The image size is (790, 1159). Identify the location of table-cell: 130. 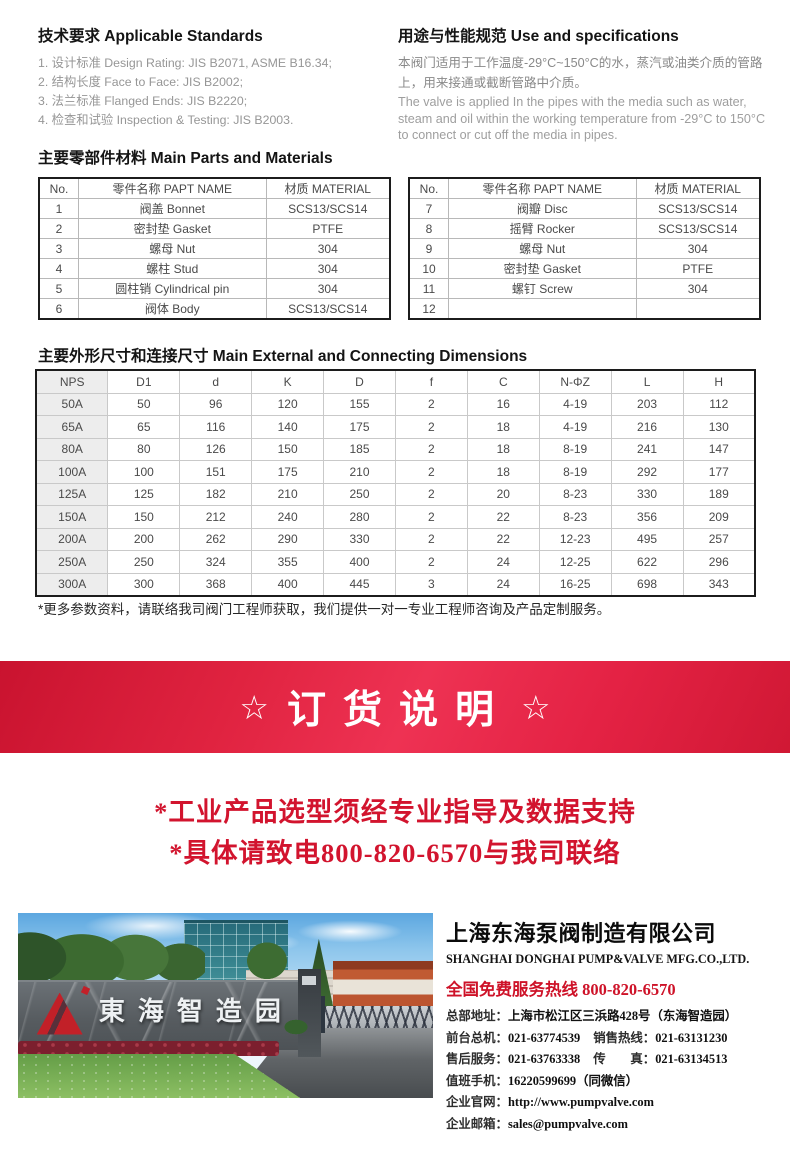
(719, 427).